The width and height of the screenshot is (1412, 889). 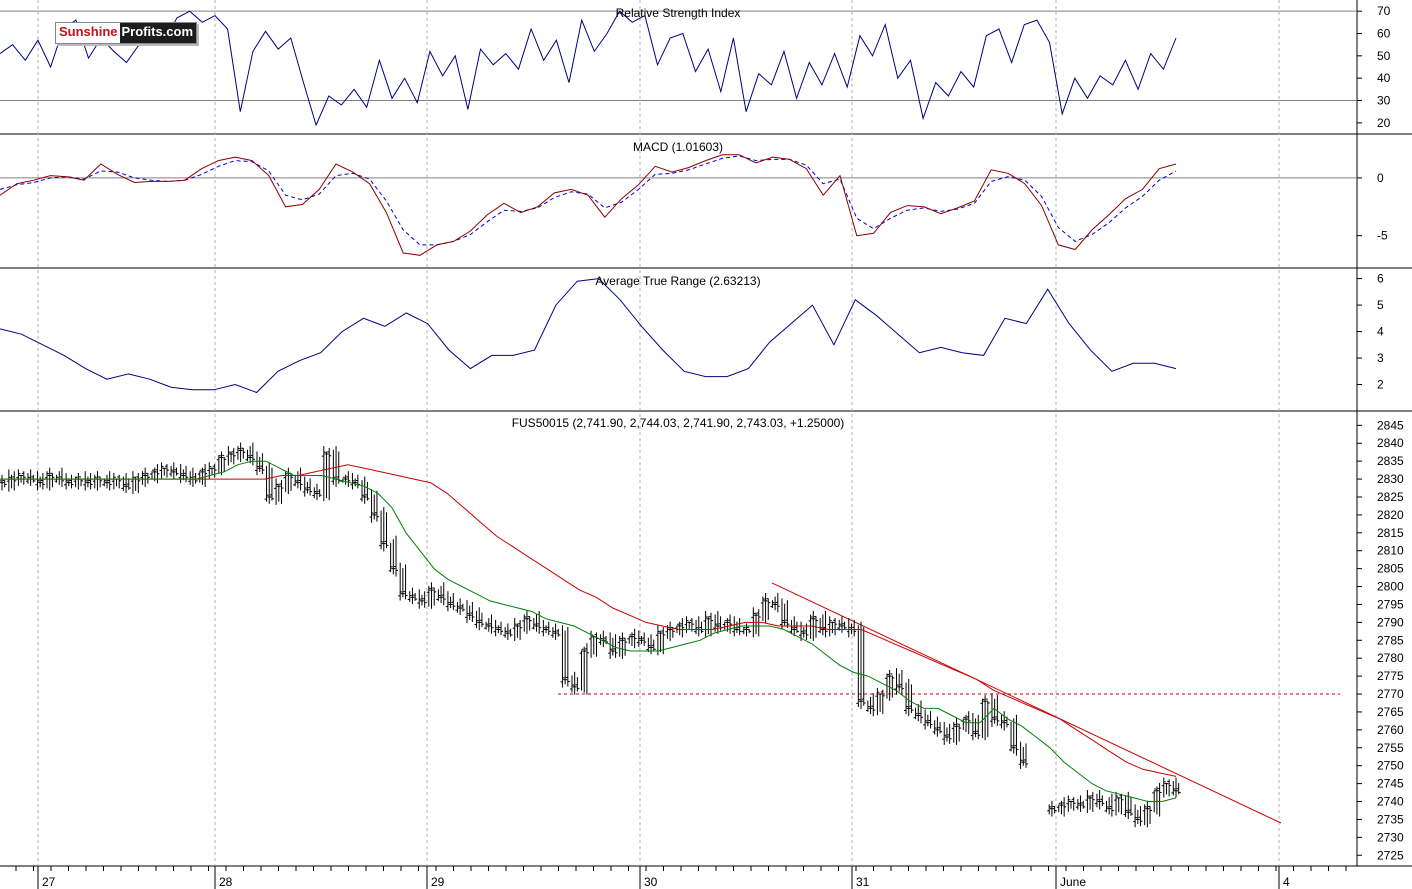 I want to click on y-tick-label: 3, so click(x=1380, y=358).